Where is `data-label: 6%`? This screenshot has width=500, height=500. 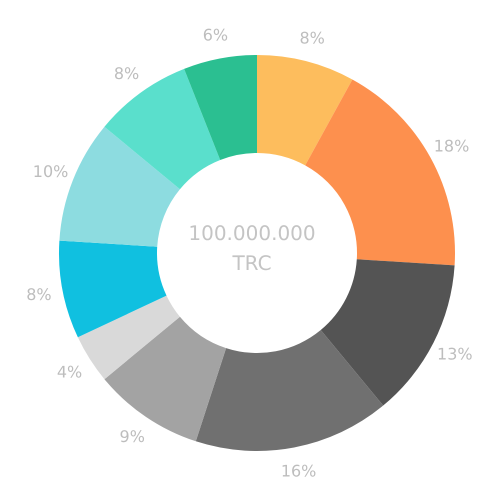
data-label: 6% is located at coordinates (215, 34).